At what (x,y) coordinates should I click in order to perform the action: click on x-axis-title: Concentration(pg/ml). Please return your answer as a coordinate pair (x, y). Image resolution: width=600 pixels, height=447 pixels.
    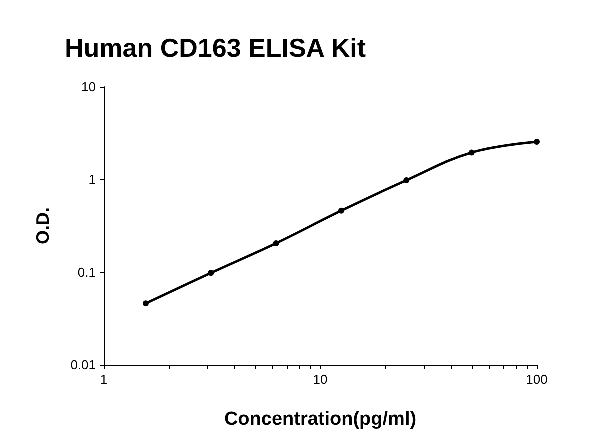
    Looking at the image, I should click on (320, 419).